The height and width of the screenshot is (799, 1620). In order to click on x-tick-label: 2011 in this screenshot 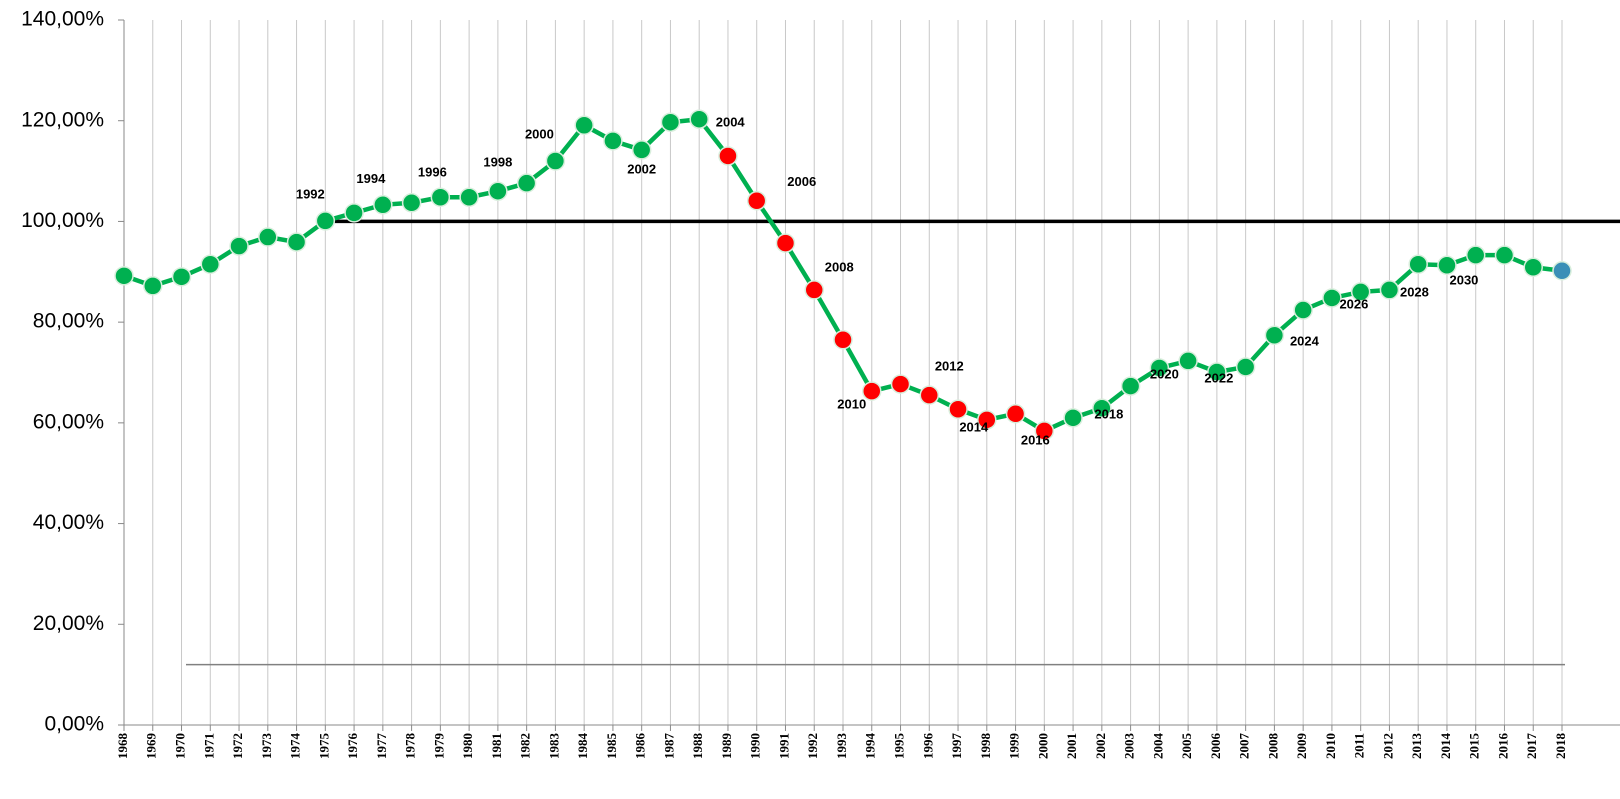, I will do `click(1359, 745)`.